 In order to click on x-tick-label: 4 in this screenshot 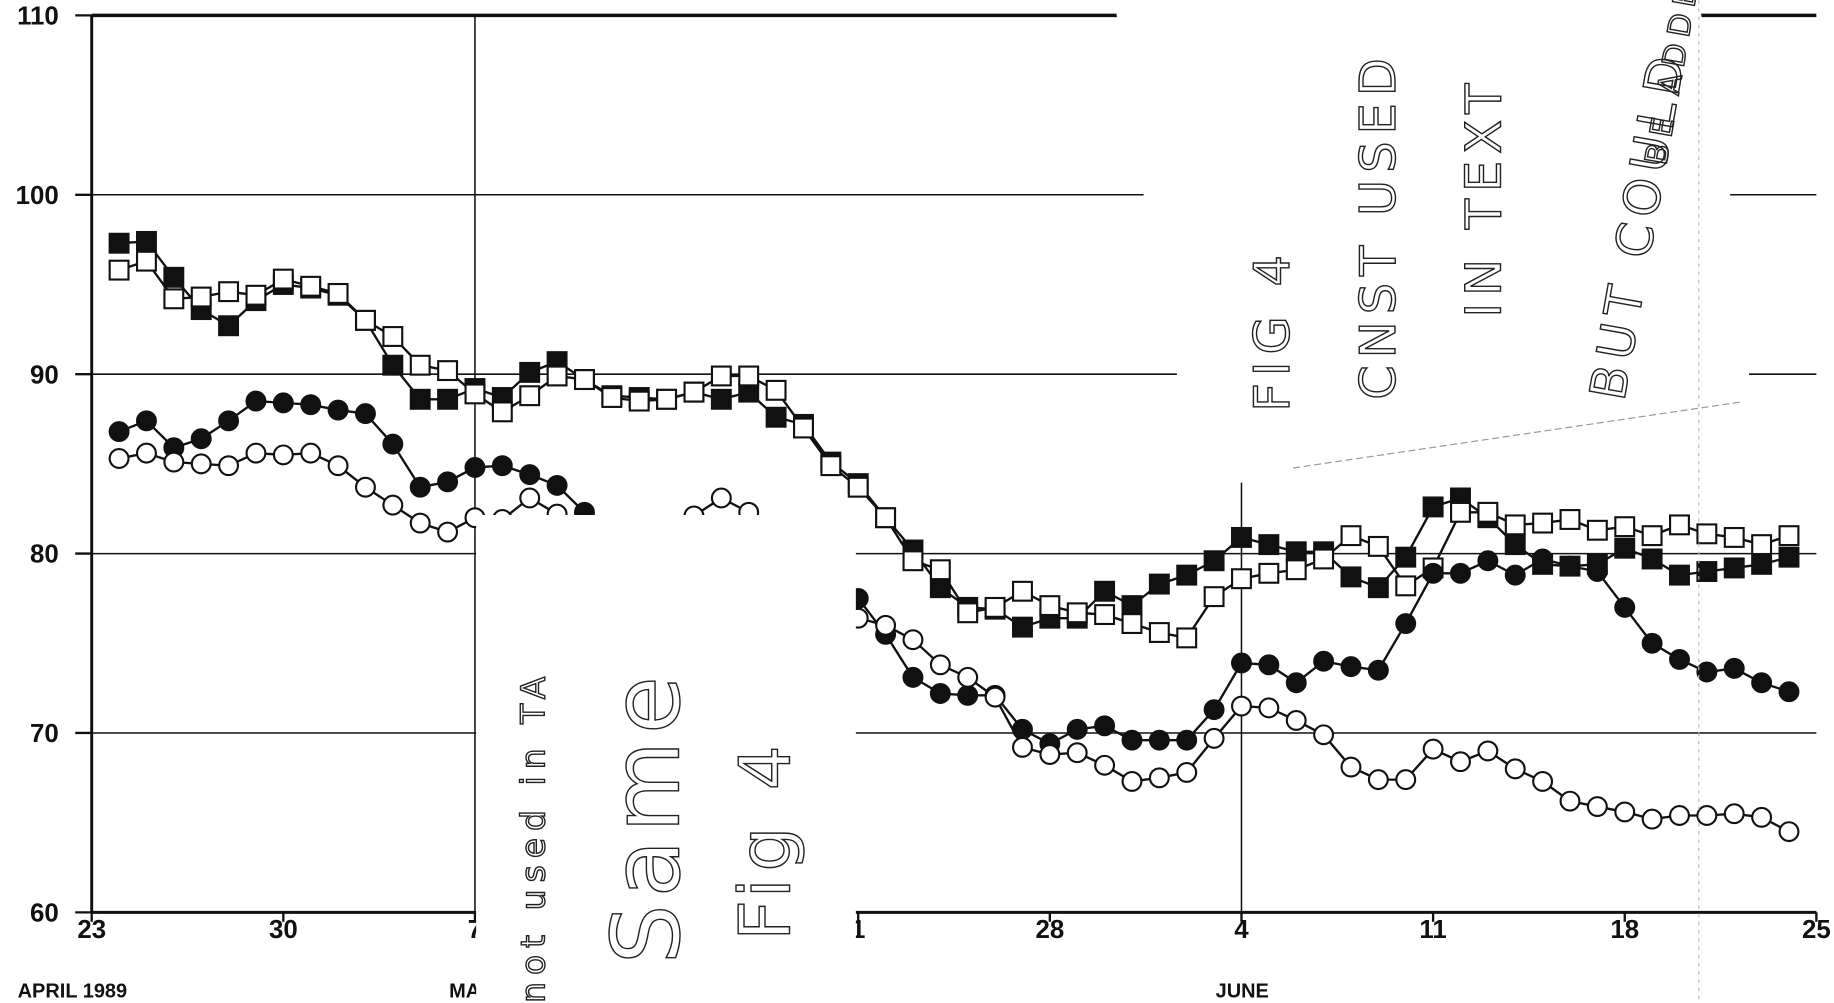, I will do `click(1241, 930)`.